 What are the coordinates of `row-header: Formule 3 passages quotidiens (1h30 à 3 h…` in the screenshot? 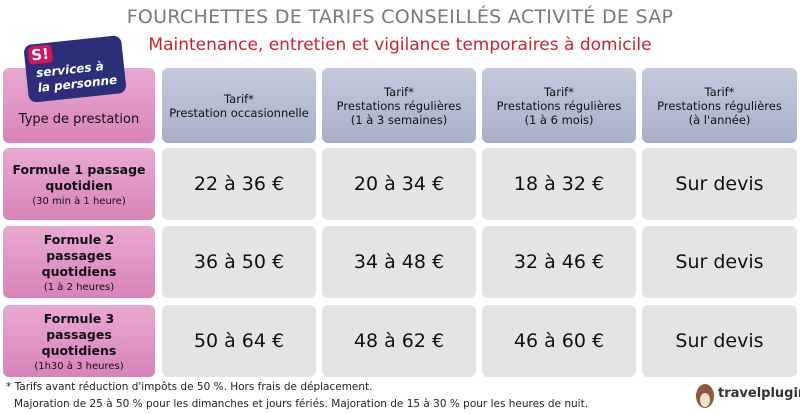 It's located at (79, 341).